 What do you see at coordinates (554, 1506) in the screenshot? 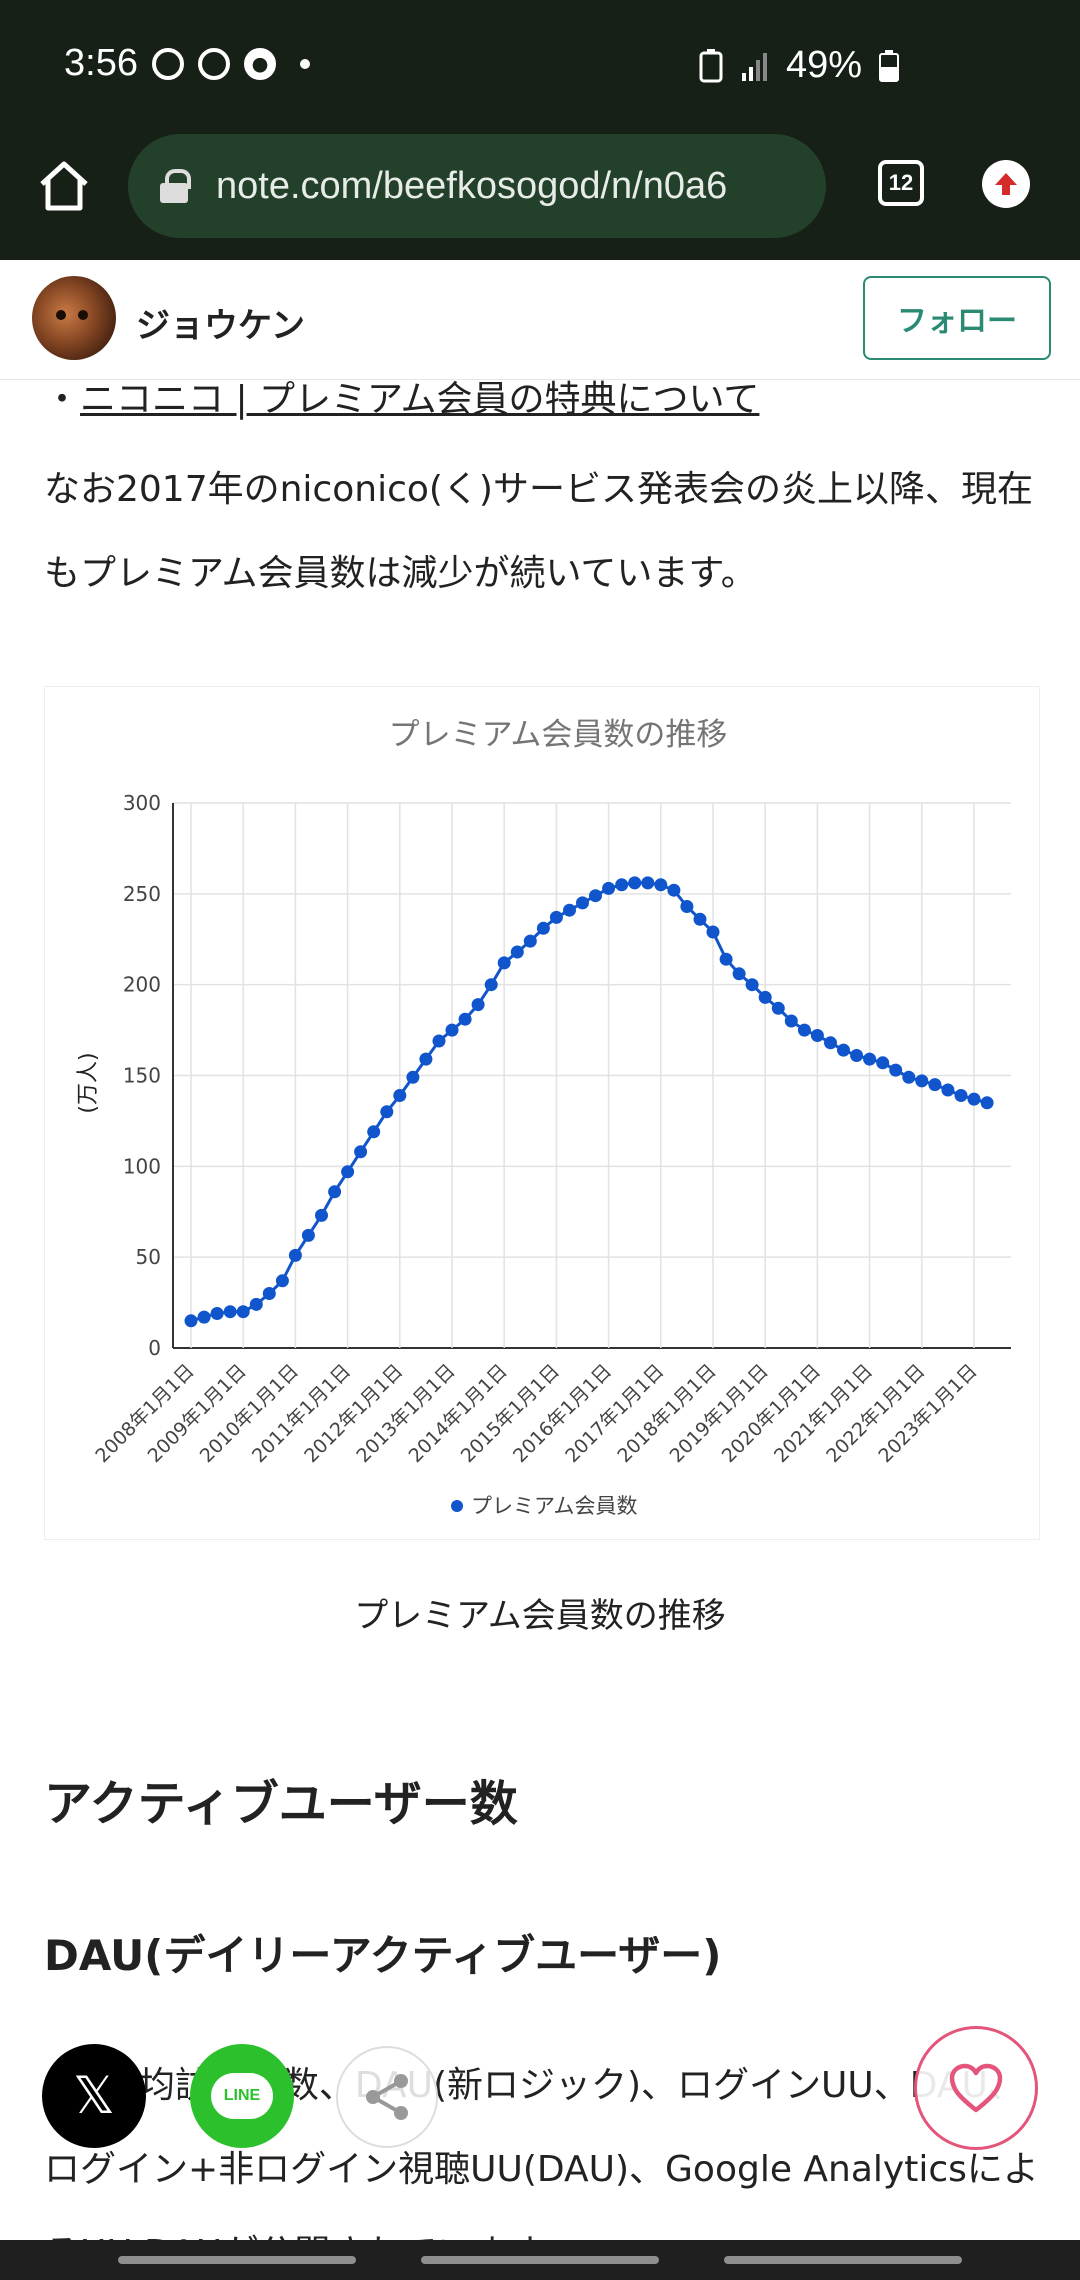
I see `legend-label: プレミアム会員数` at bounding box center [554, 1506].